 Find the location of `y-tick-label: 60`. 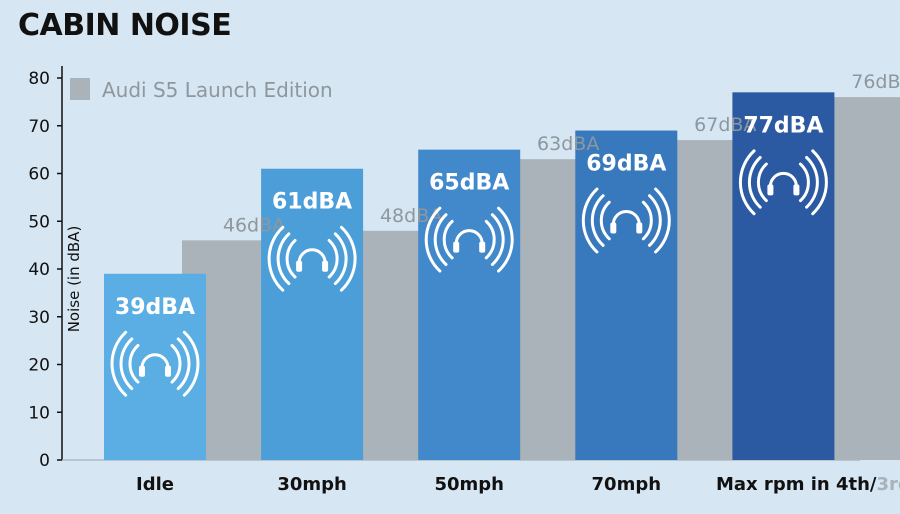

y-tick-label: 60 is located at coordinates (39, 175).